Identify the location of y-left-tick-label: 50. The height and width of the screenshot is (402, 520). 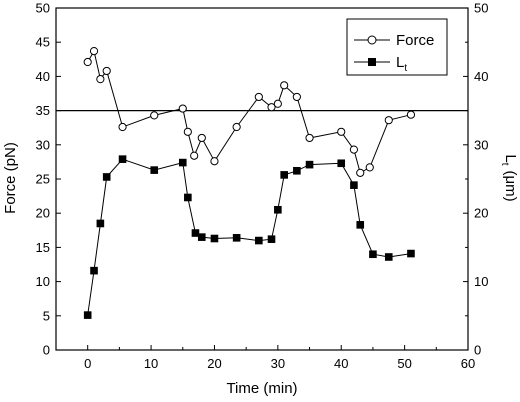
(43, 8).